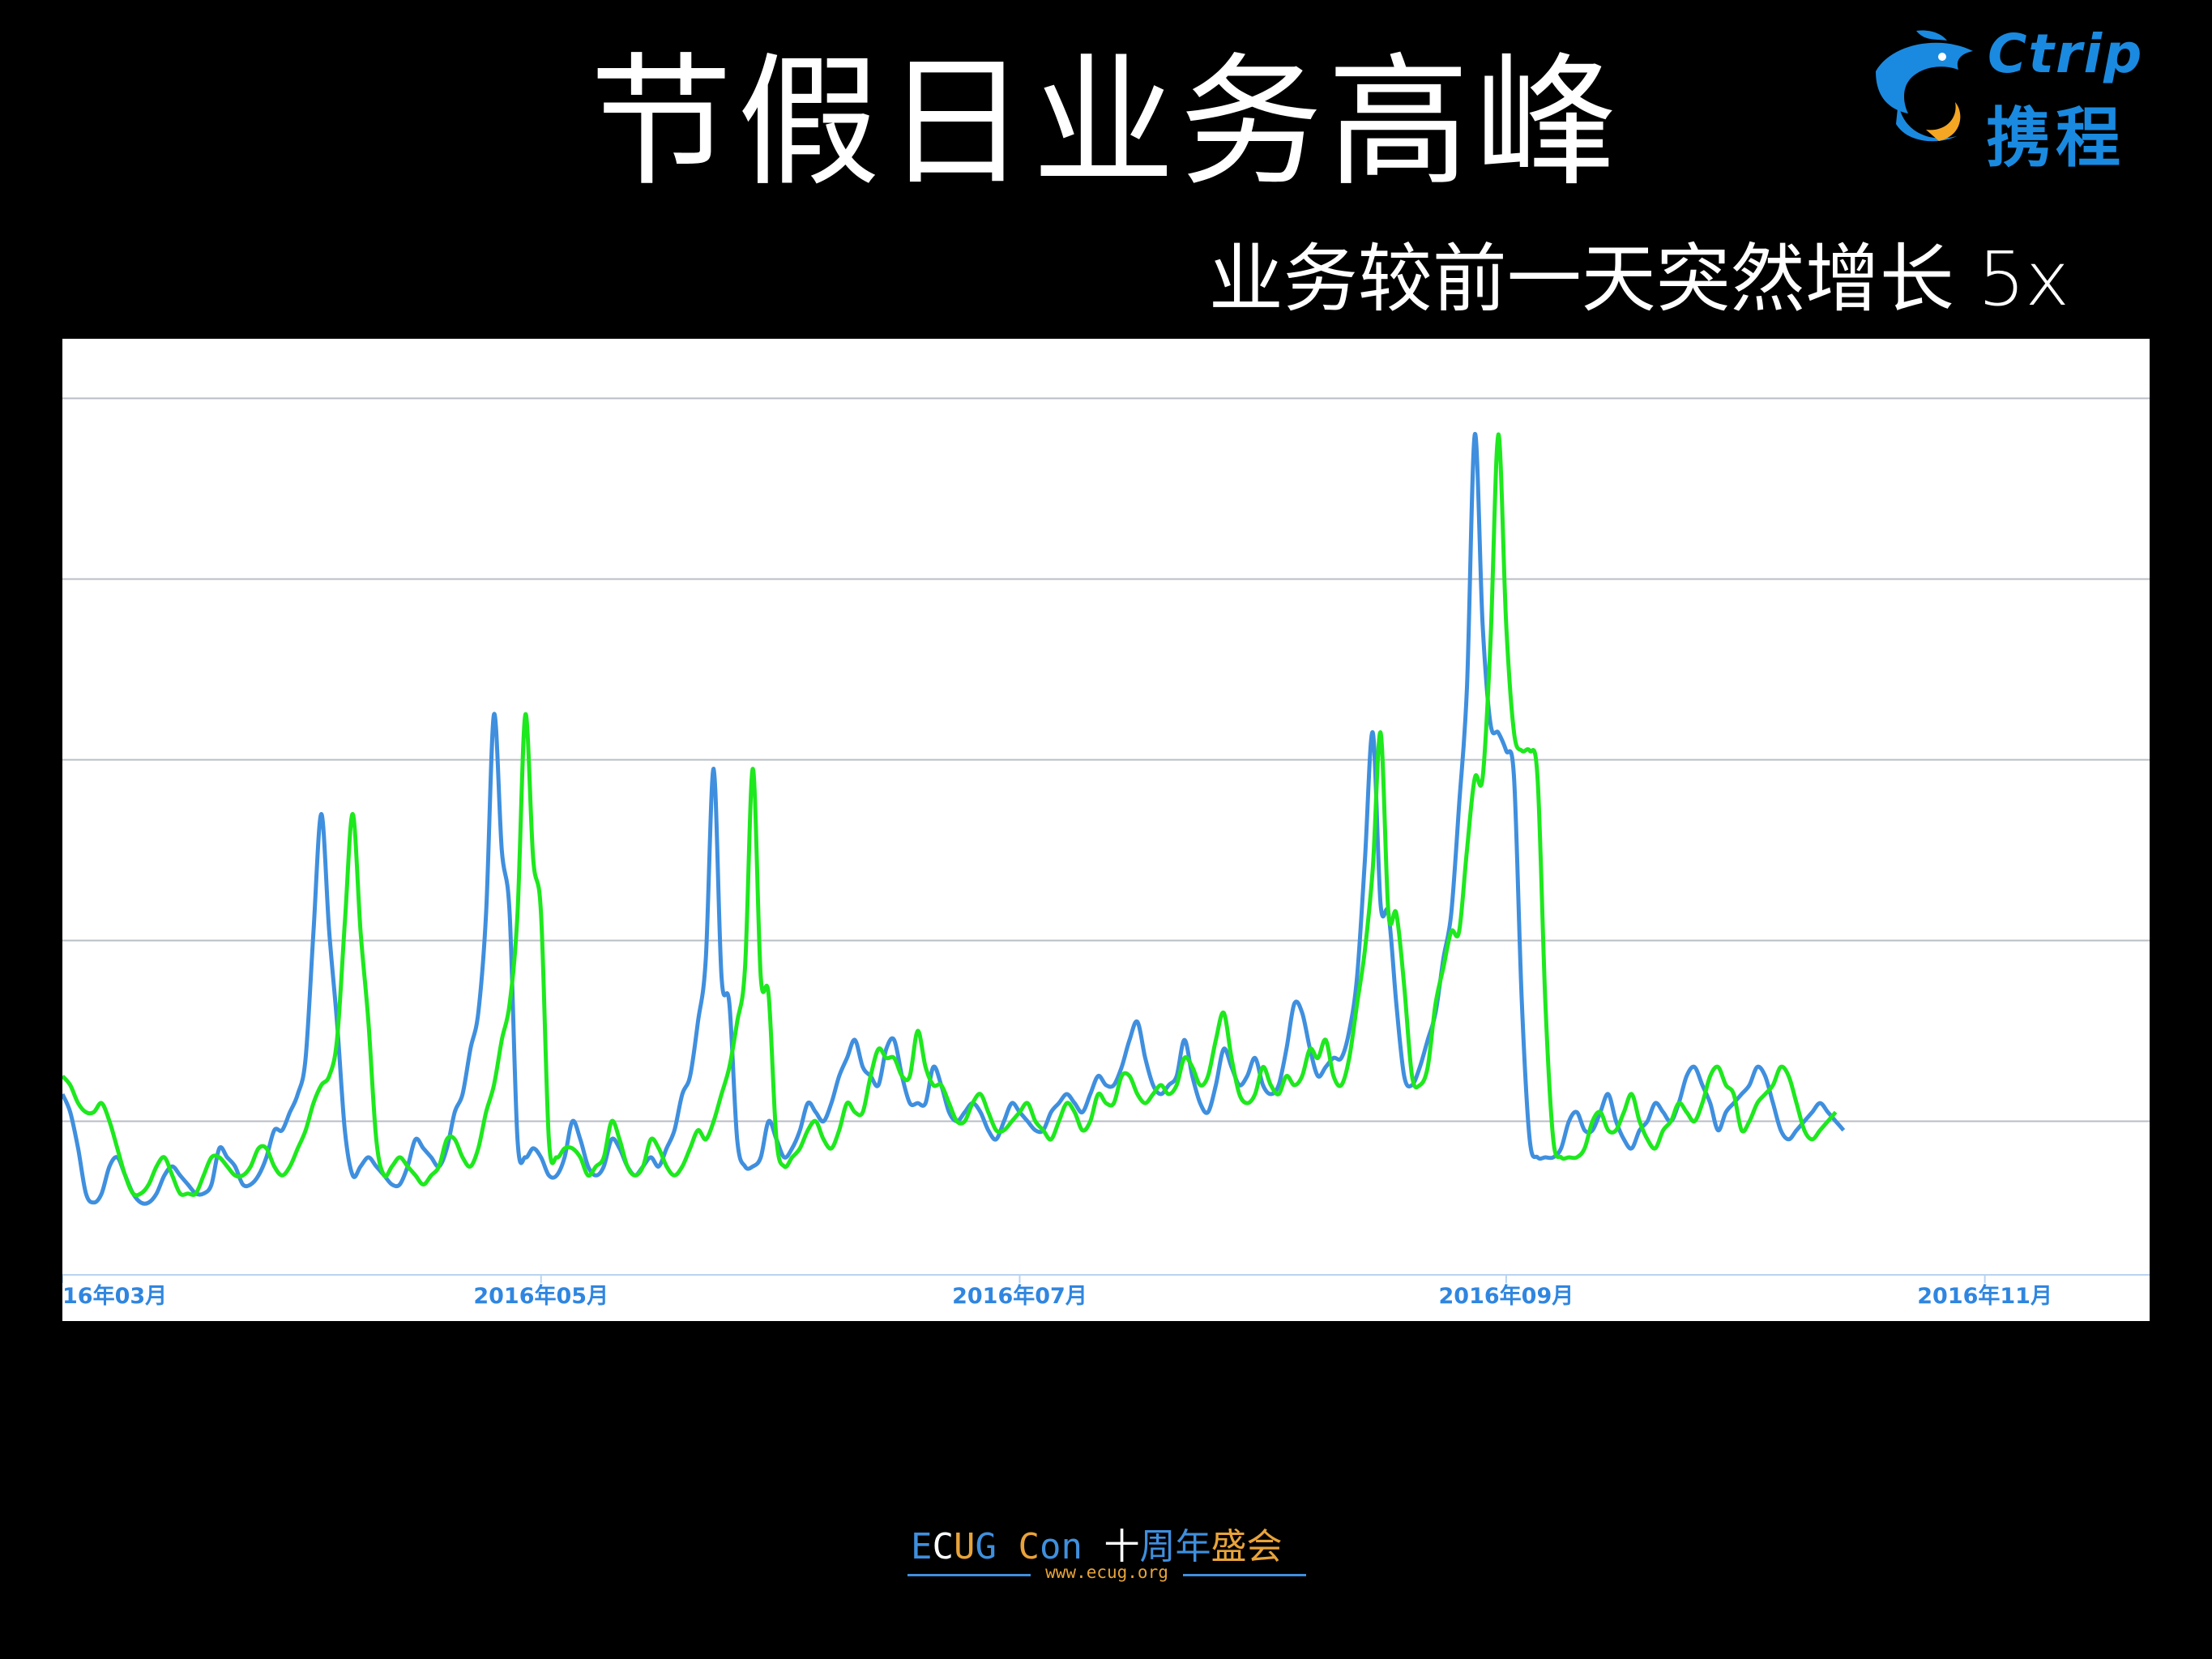 Image resolution: width=2212 pixels, height=1659 pixels. What do you see at coordinates (969, 1575) in the screenshot?
I see `footer-rule-left` at bounding box center [969, 1575].